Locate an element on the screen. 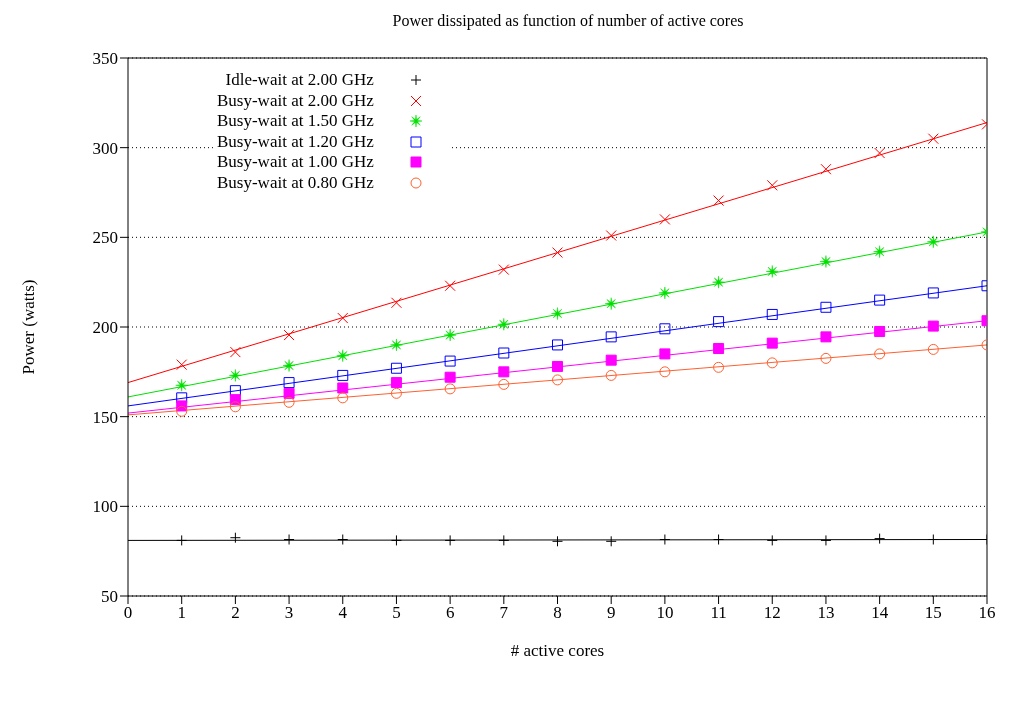 The image size is (1014, 706). legend-label: Busy-wait at 2.00 GHz is located at coordinates (295, 100).